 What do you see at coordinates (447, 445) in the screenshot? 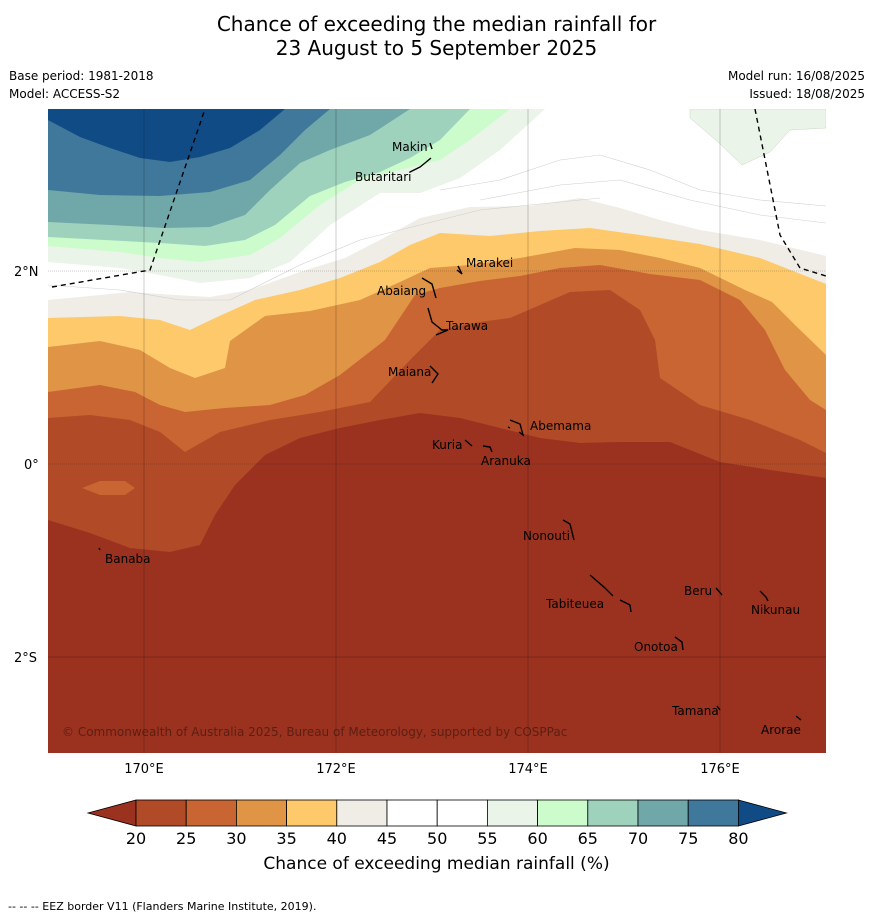
I see `place-label: Kuria` at bounding box center [447, 445].